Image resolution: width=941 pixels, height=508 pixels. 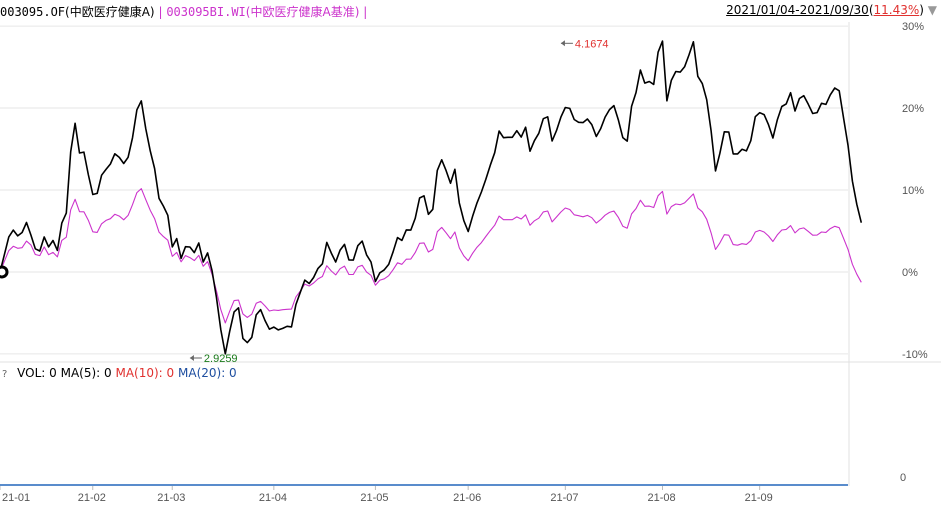 I want to click on fund-code: 003095.OF, so click(x=33, y=12).